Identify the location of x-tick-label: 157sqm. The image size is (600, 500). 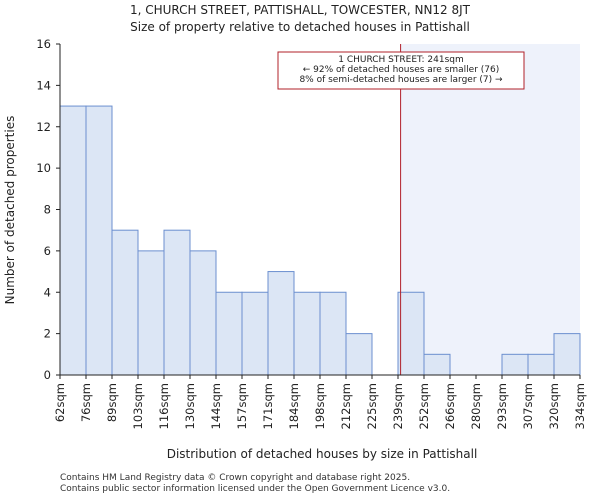
(242, 406).